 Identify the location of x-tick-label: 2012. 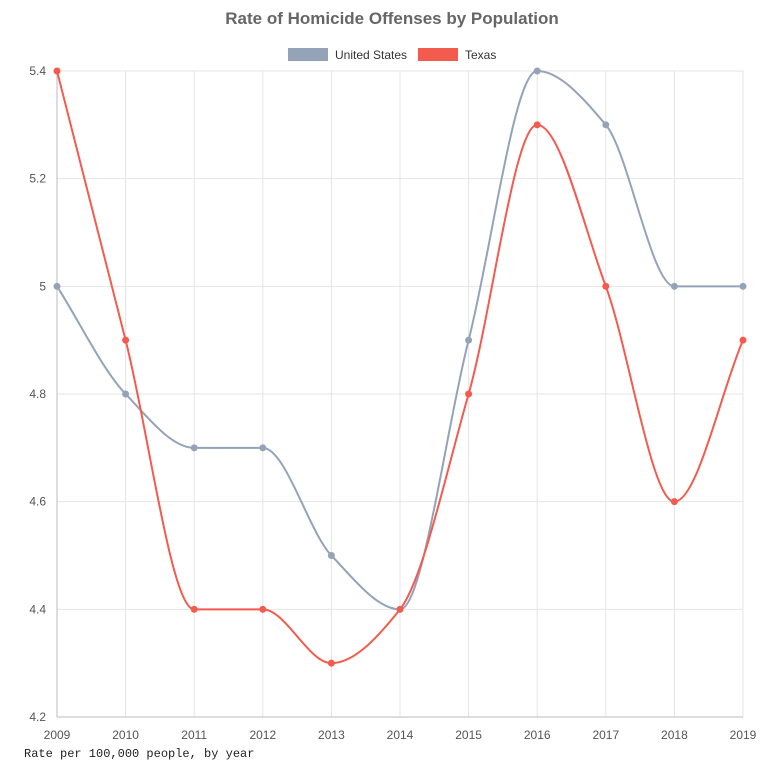
(262, 735).